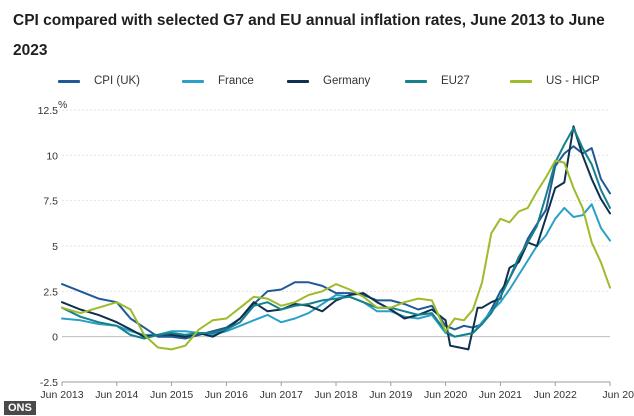  I want to click on legend-item: France, so click(218, 81).